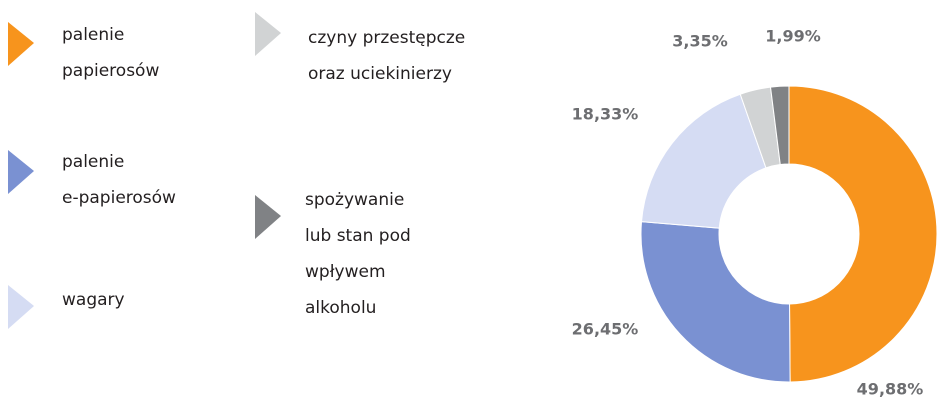 Image resolution: width=938 pixels, height=400 pixels. What do you see at coordinates (605, 114) in the screenshot?
I see `data-label: 18,33%` at bounding box center [605, 114].